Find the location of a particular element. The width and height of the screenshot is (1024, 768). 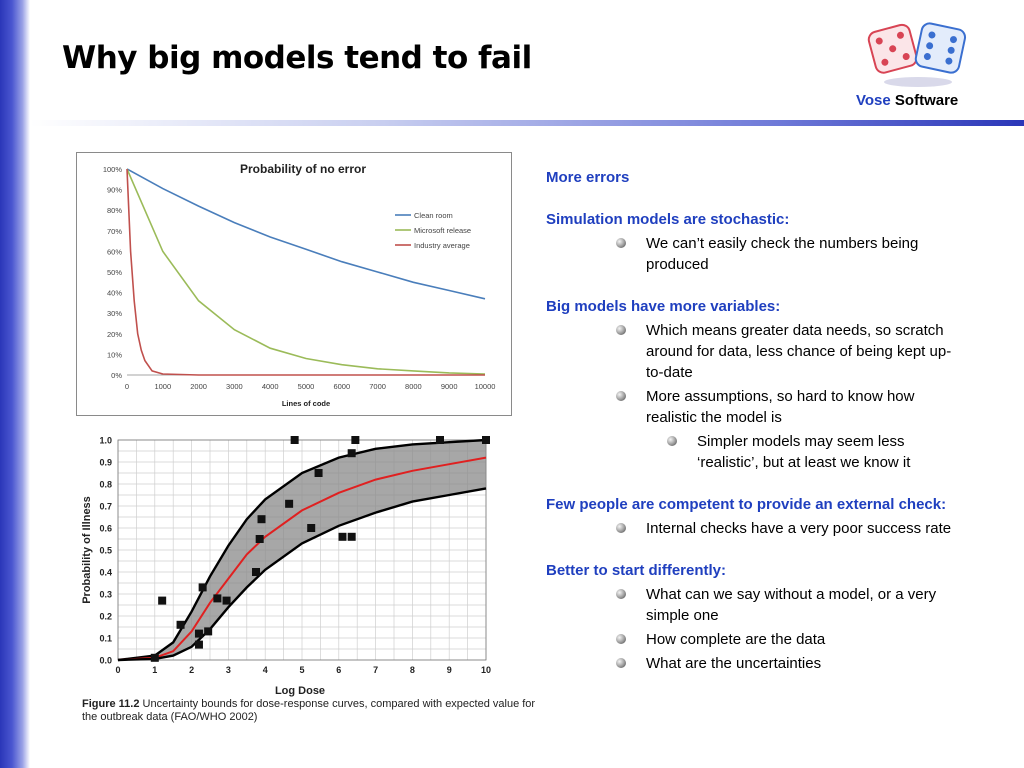

y-tick-label: 60% is located at coordinates (114, 251).